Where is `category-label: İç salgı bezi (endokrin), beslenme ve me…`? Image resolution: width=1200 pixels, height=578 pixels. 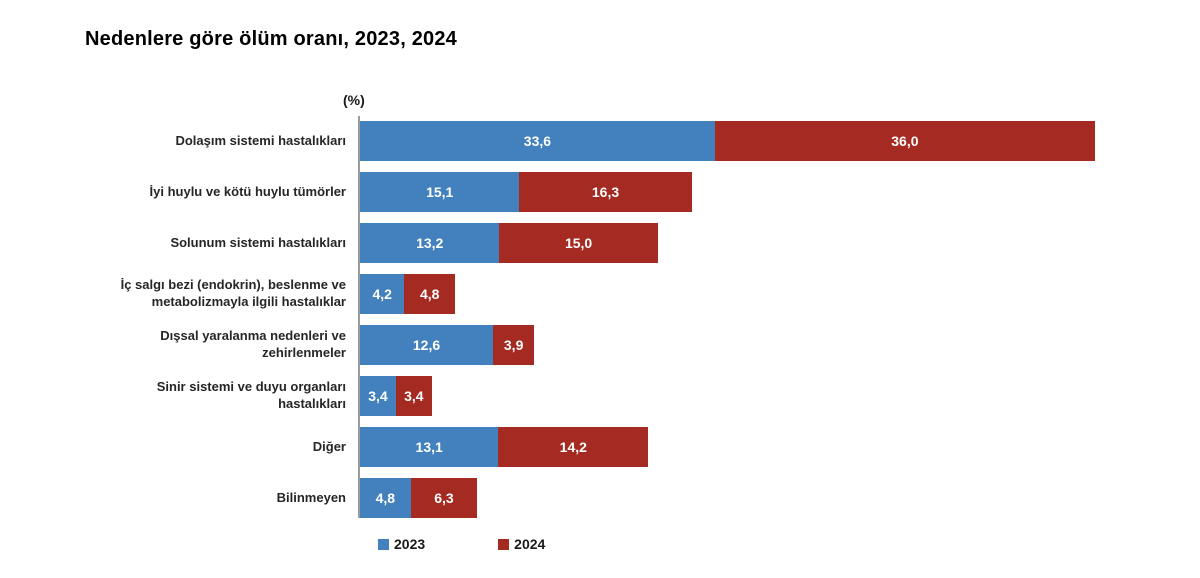 category-label: İç salgı bezi (endokrin), beslenme ve me… is located at coordinates (233, 293).